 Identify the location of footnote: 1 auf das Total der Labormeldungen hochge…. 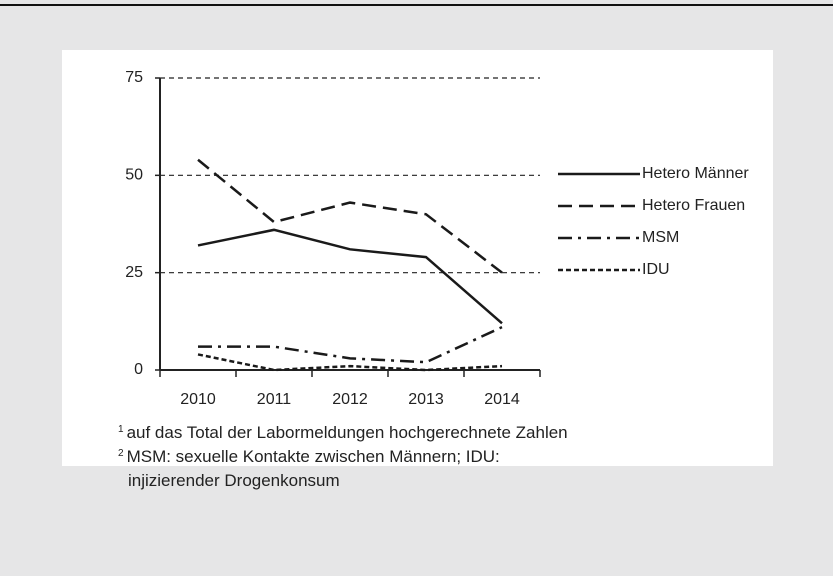
(438, 431).